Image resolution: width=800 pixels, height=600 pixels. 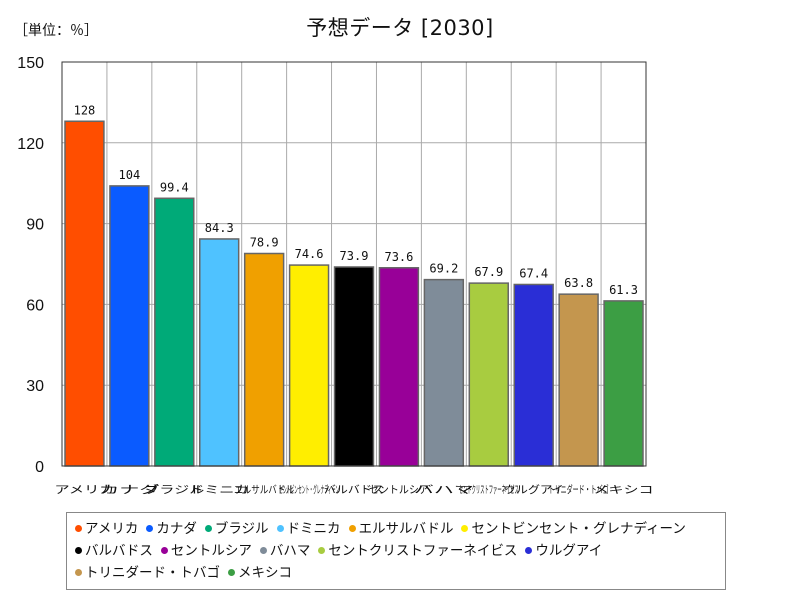 What do you see at coordinates (174, 489) in the screenshot?
I see `x-tick-label: ブラジル` at bounding box center [174, 489].